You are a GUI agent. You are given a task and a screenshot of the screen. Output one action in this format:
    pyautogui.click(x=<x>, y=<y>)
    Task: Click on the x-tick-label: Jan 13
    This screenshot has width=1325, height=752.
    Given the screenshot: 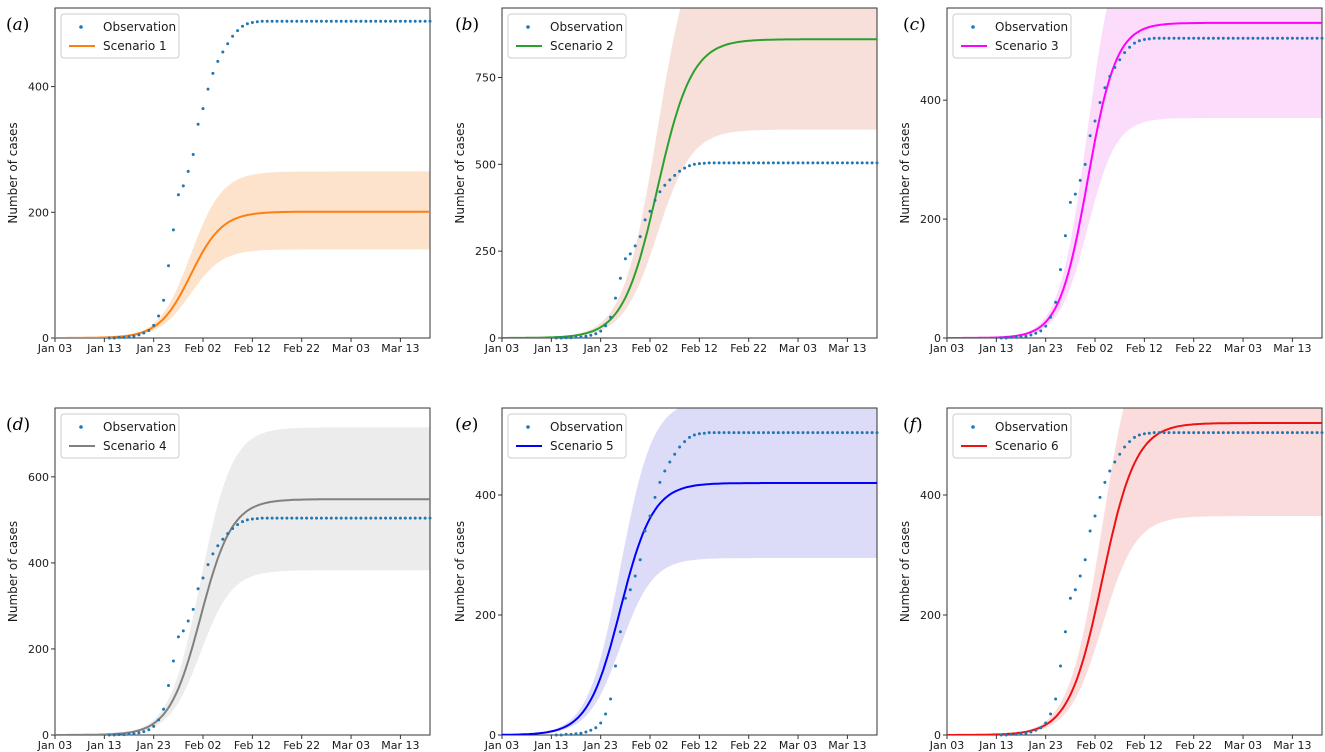 What is the action you would take?
    pyautogui.click(x=550, y=348)
    